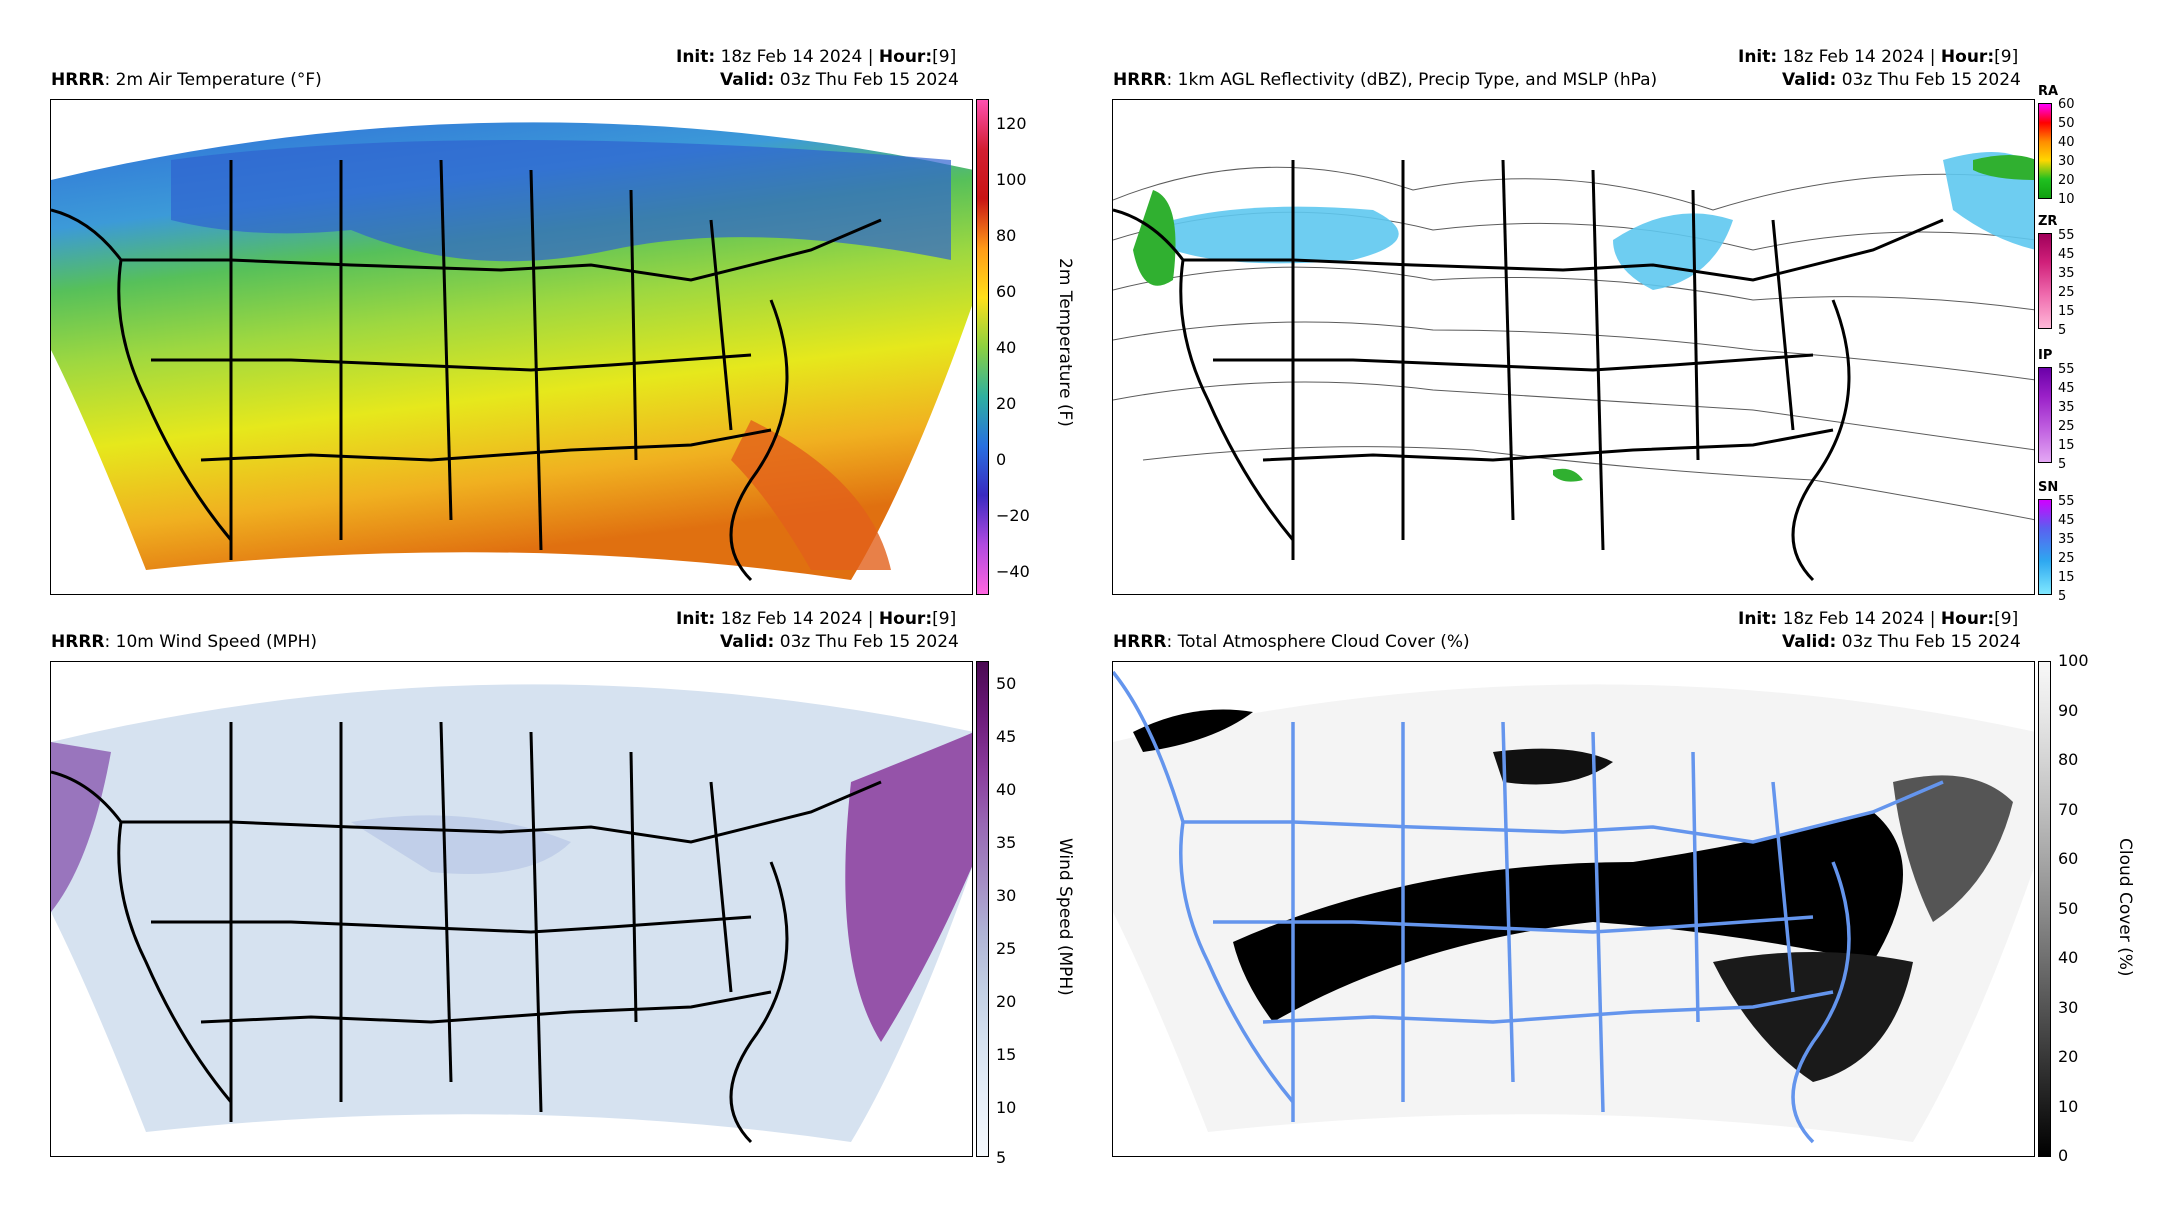 The width and height of the screenshot is (2163, 1211). Describe the element at coordinates (982, 347) in the screenshot. I see `temperature-colorbar` at that location.